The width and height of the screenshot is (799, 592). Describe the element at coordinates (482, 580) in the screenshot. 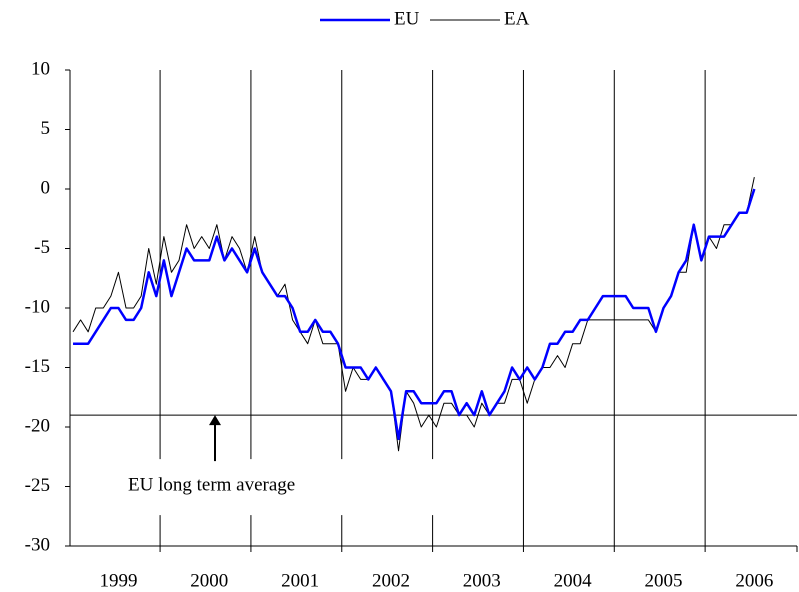

I see `x-tick-label: 2003` at that location.